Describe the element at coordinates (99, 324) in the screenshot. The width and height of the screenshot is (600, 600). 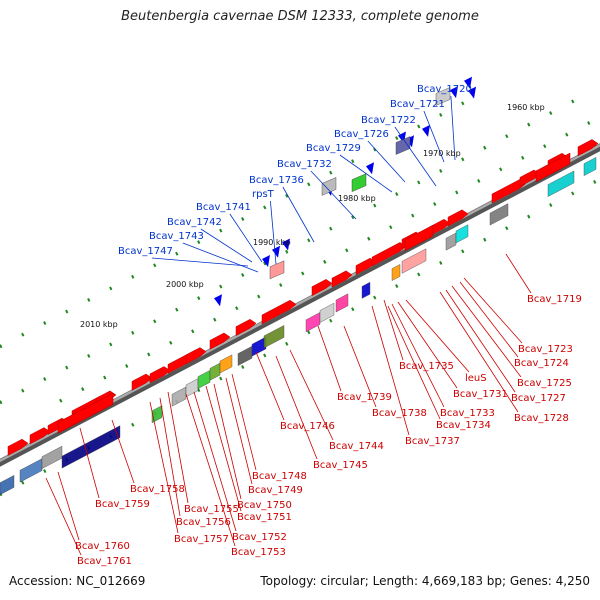
I see `kbp-tick-label: 2010 kbp` at that location.